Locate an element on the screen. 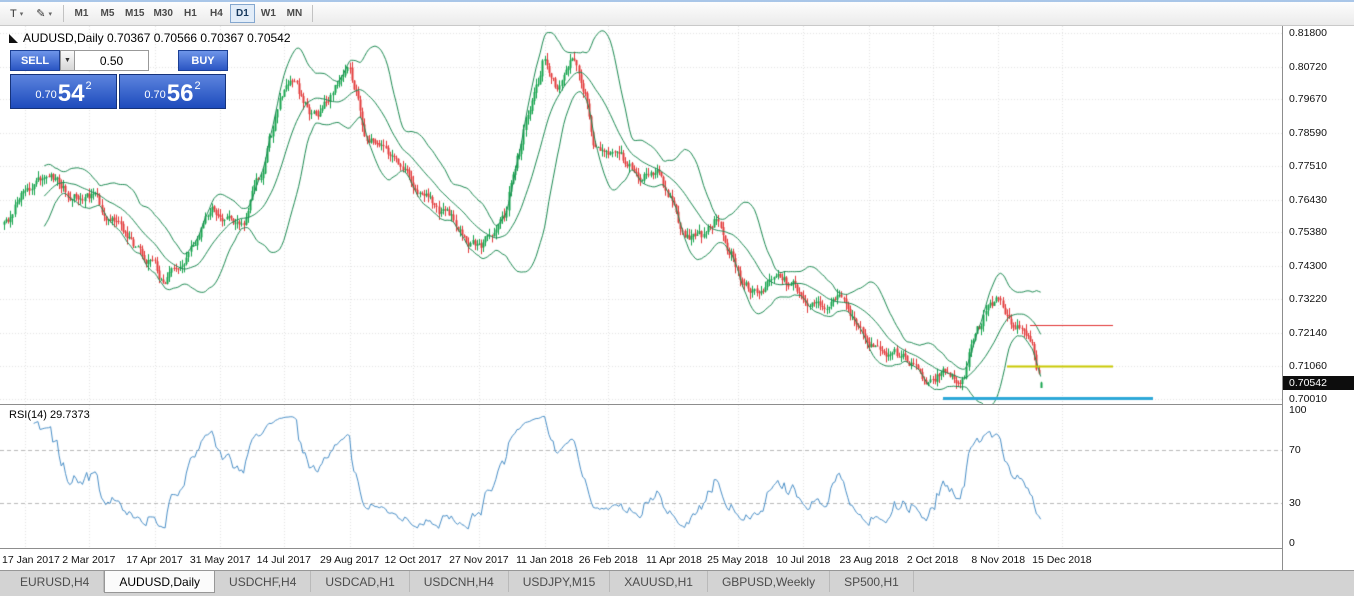 The image size is (1354, 596). buy-price-button: 0.70 56 2 is located at coordinates (172, 91).